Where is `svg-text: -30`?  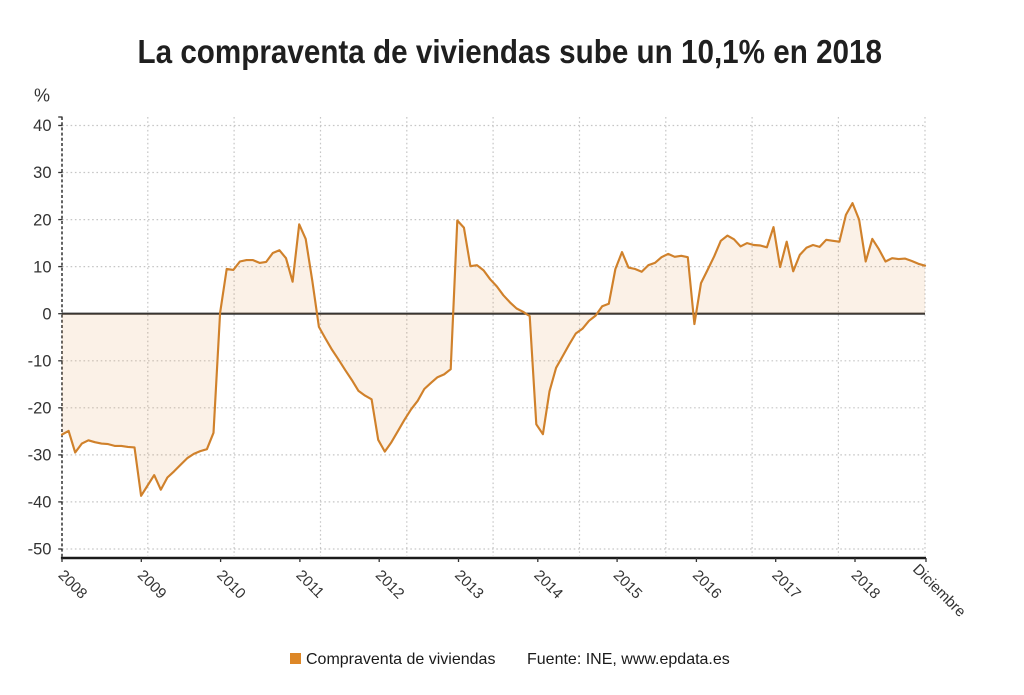
svg-text: -30 is located at coordinates (40, 456).